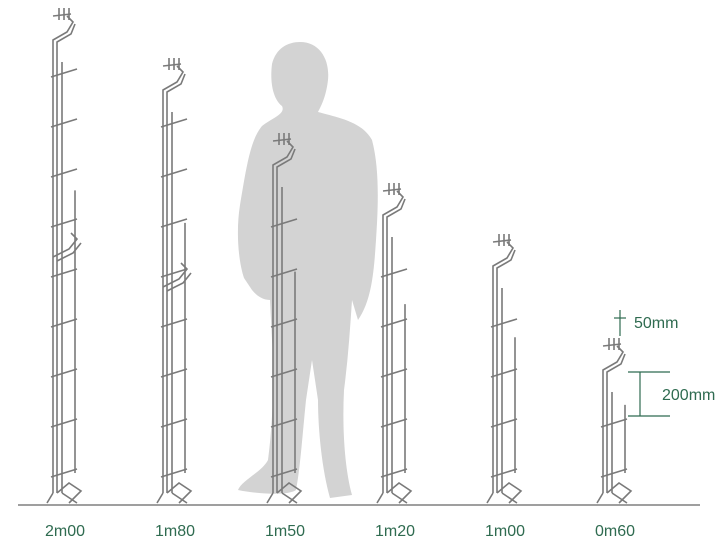  Describe the element at coordinates (175, 531) in the screenshot. I see `panel-height-label: 1m80` at that location.